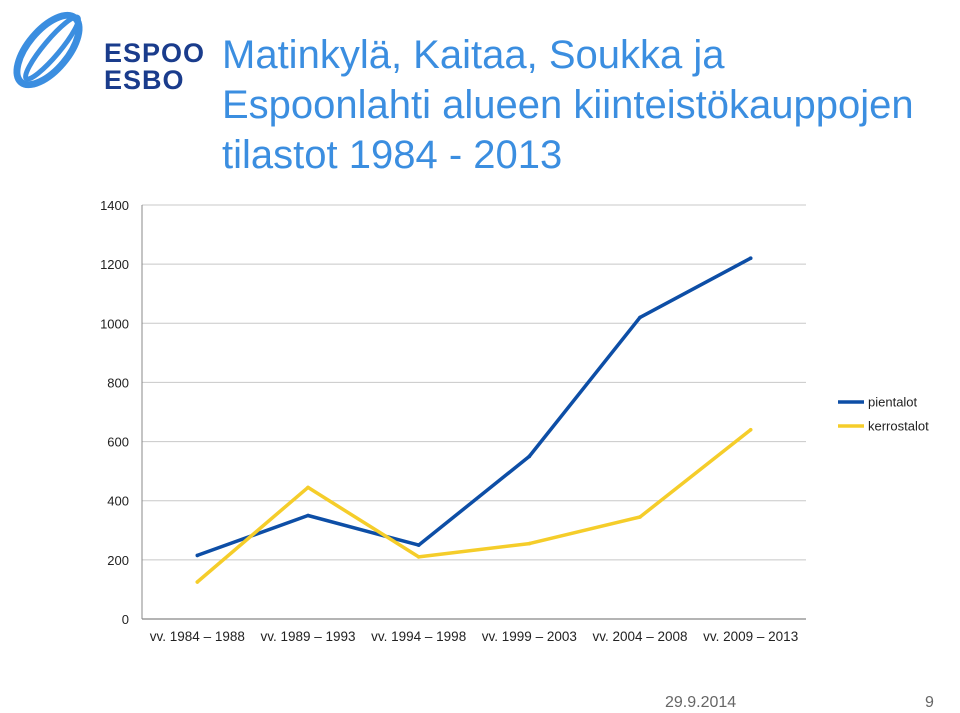 The height and width of the screenshot is (713, 960). Describe the element at coordinates (114, 205) in the screenshot. I see `y-tick-label: 1400` at that location.